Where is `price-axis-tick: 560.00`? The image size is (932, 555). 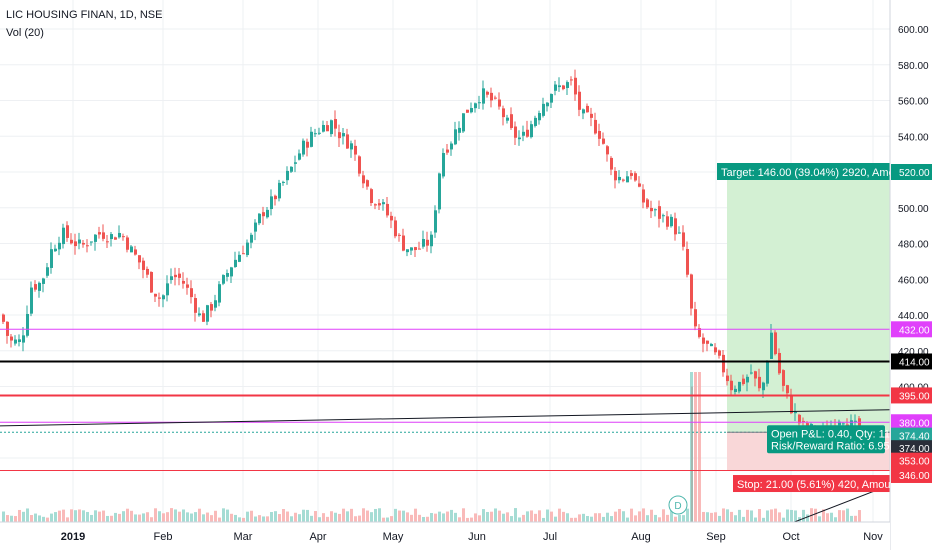 price-axis-tick: 560.00 is located at coordinates (913, 102).